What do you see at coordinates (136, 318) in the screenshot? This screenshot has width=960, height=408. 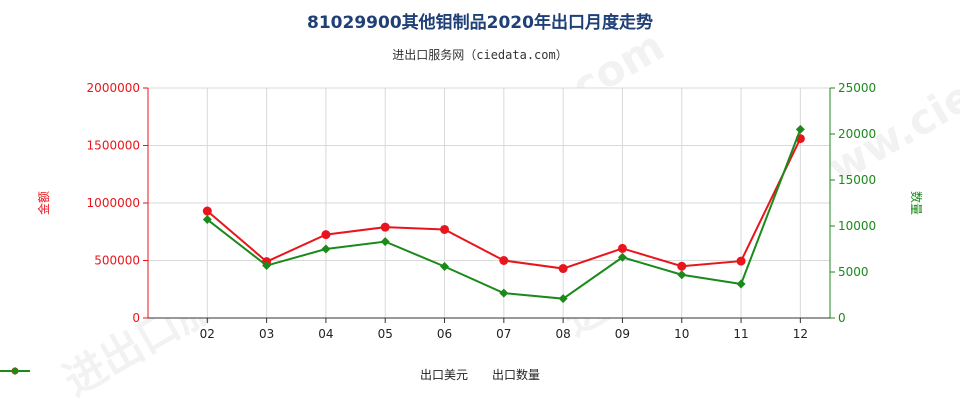 I see `y-tick-label-left: 0` at bounding box center [136, 318].